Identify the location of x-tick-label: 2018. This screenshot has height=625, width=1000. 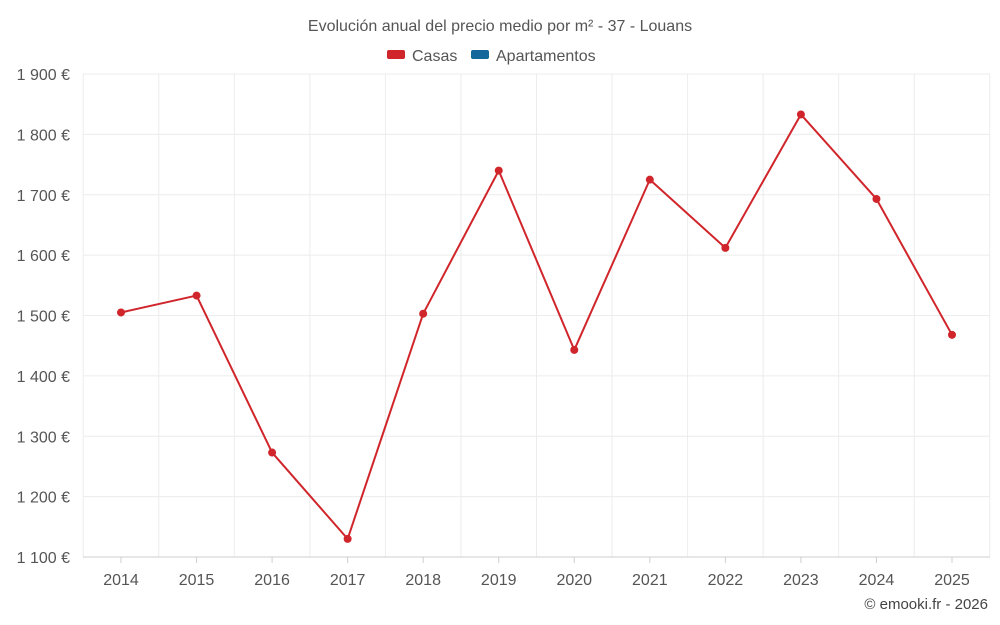
(423, 580).